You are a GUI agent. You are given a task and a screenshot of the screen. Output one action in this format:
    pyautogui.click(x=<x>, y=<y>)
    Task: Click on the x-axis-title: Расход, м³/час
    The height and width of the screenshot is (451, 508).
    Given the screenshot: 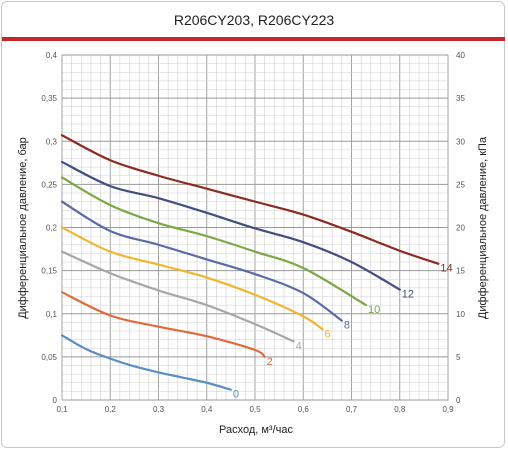 What is the action you would take?
    pyautogui.click(x=256, y=430)
    